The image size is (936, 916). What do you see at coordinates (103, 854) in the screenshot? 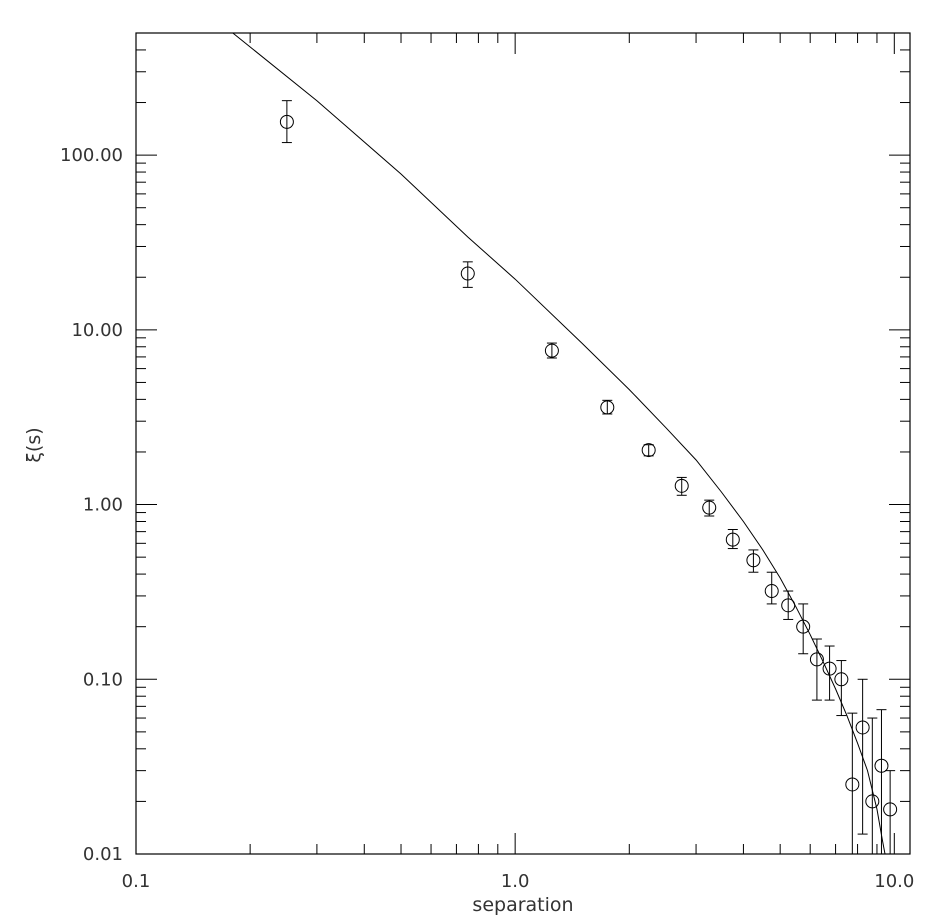
I see `y-tick-label: 0.01` at bounding box center [103, 854].